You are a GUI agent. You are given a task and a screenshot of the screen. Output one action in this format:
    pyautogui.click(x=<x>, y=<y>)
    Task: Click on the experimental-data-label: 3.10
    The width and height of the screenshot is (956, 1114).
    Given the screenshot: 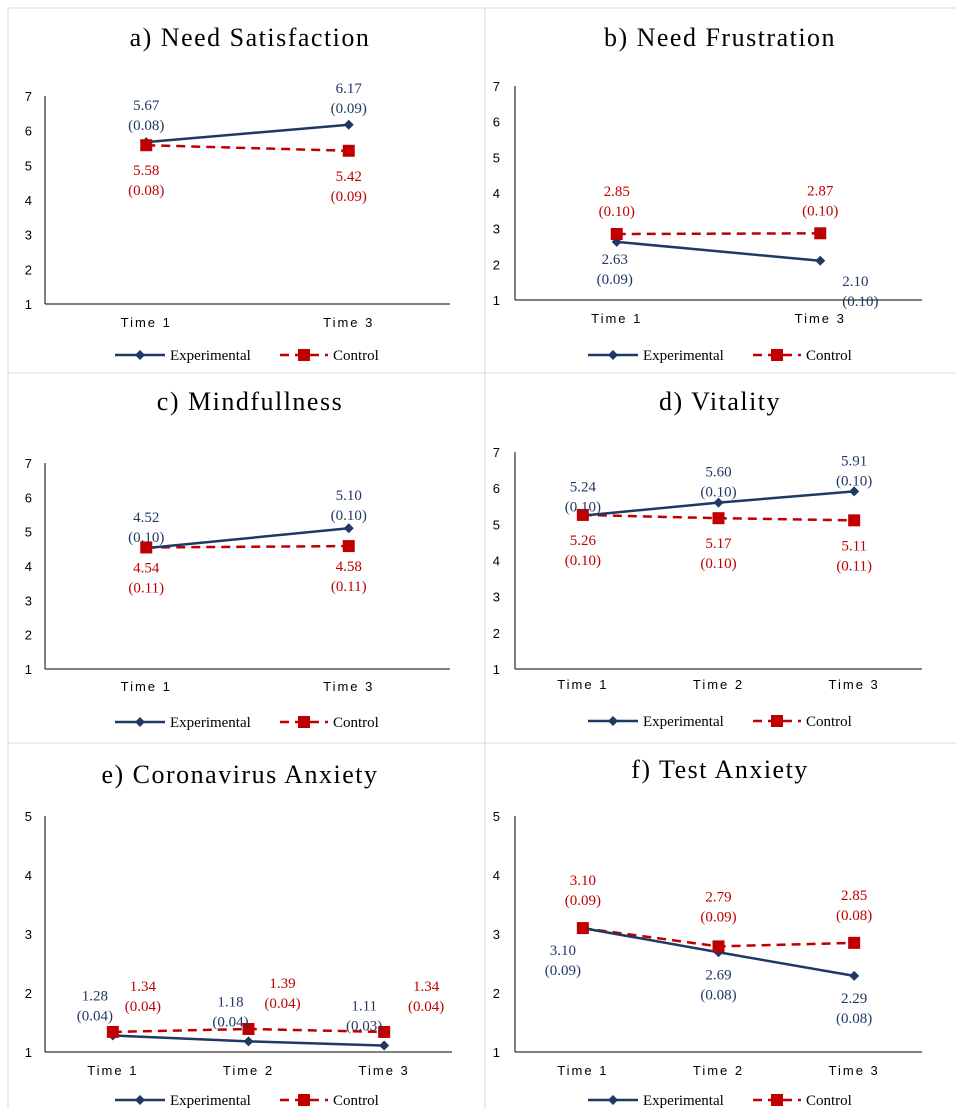 What is the action you would take?
    pyautogui.click(x=563, y=951)
    